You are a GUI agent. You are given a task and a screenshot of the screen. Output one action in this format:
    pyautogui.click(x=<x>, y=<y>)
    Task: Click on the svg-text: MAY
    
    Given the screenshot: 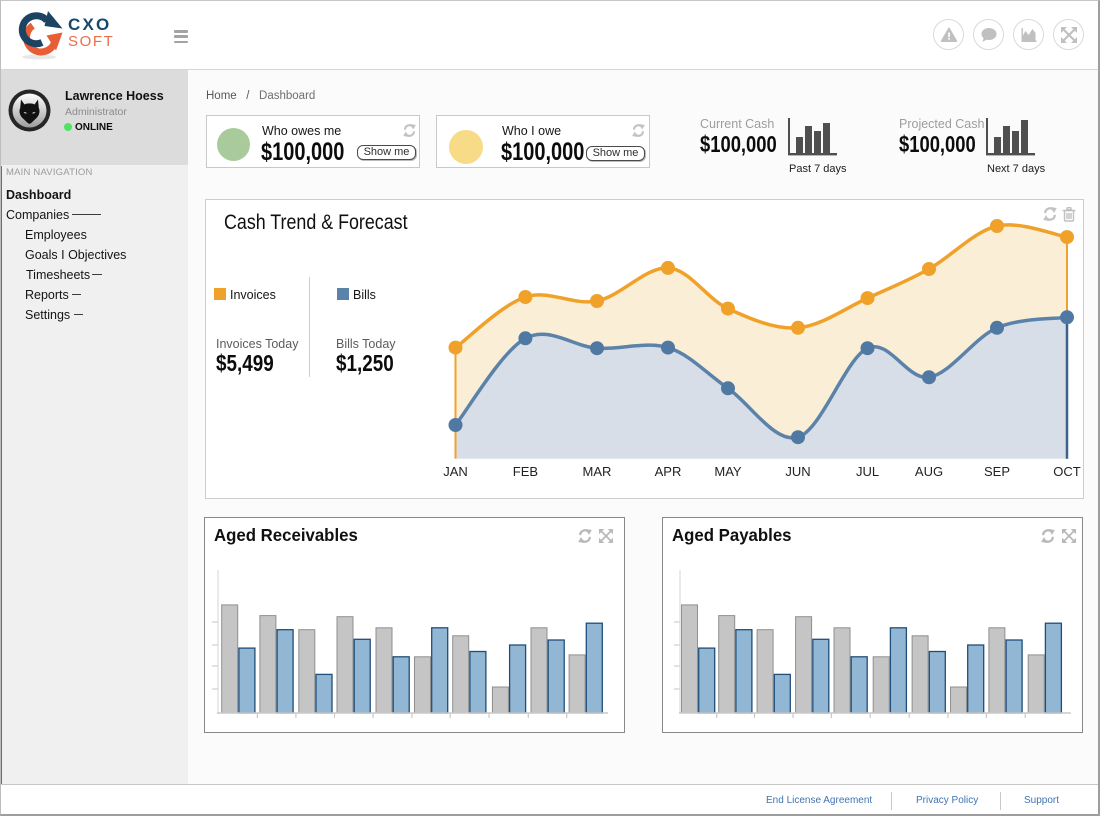 What is the action you would take?
    pyautogui.click(x=728, y=471)
    